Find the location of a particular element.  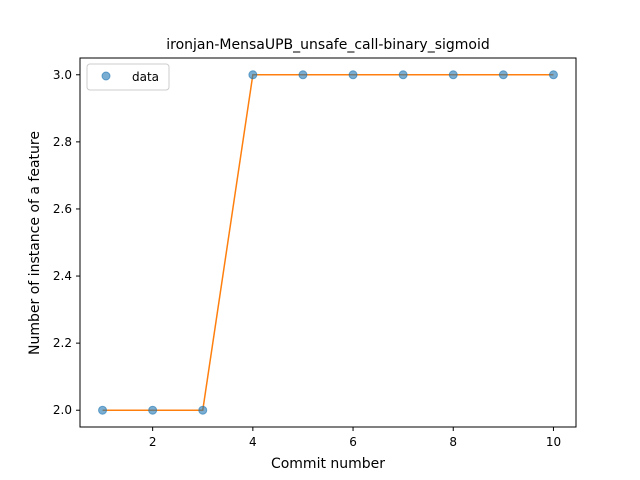

y-tick-label: 2.0 is located at coordinates (62, 410).